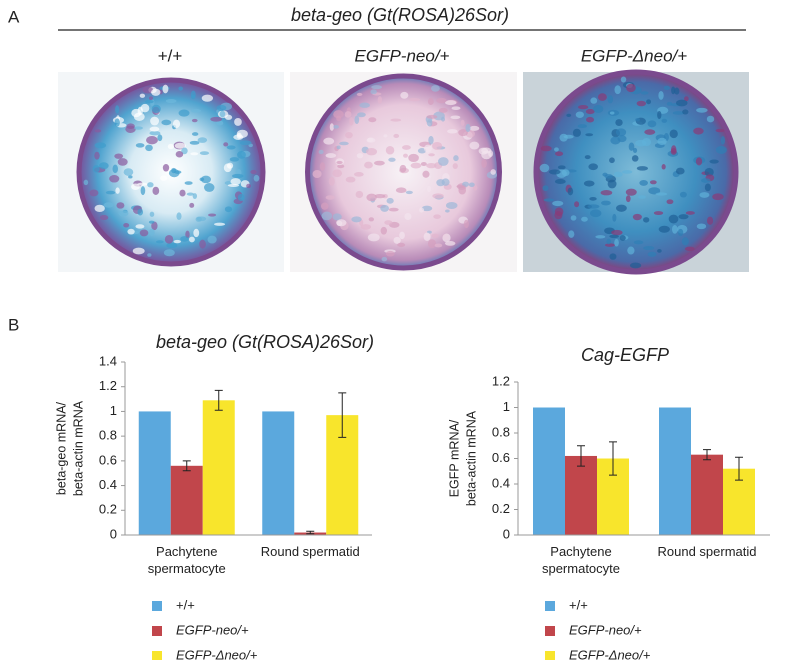  Describe the element at coordinates (78, 448) in the screenshot. I see `y-axis-label: beta-actin mRNA` at that location.